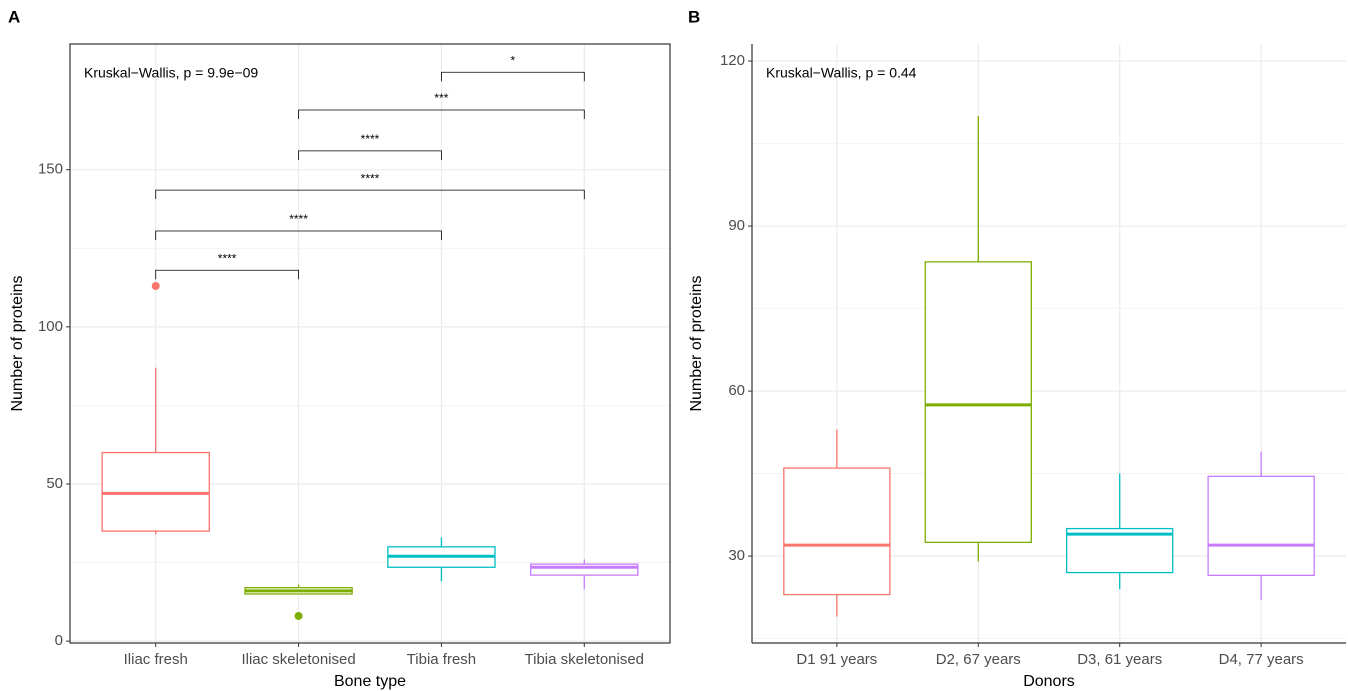 The height and width of the screenshot is (691, 1348). I want to click on y-tick-label: 100, so click(50, 326).